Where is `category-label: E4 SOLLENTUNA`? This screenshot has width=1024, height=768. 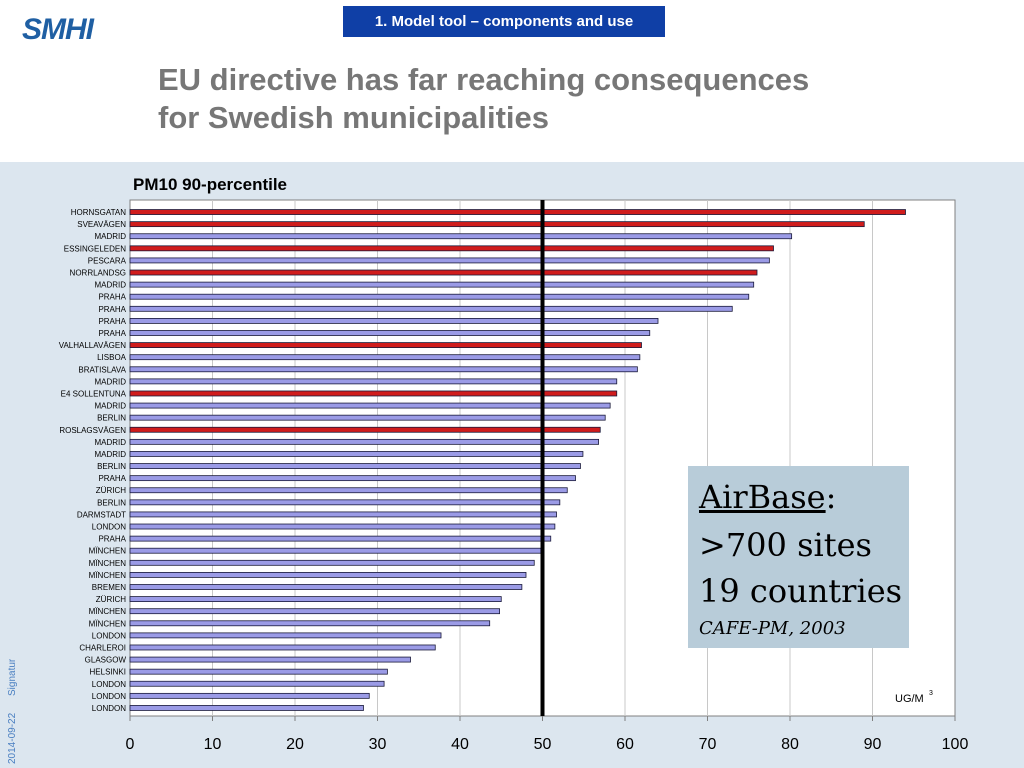 category-label: E4 SOLLENTUNA is located at coordinates (94, 393).